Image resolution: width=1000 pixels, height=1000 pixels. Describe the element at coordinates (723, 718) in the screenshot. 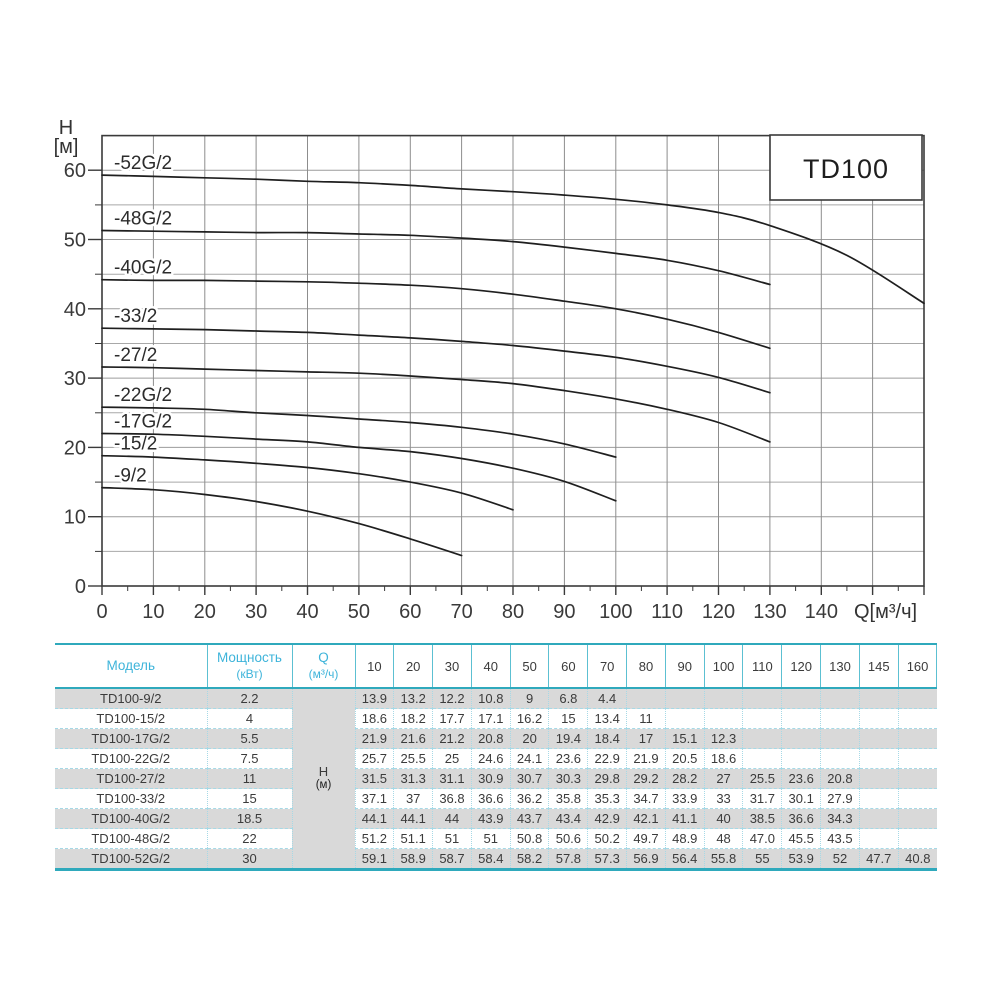

I see `value-cell-TD100-15/2-q100` at that location.